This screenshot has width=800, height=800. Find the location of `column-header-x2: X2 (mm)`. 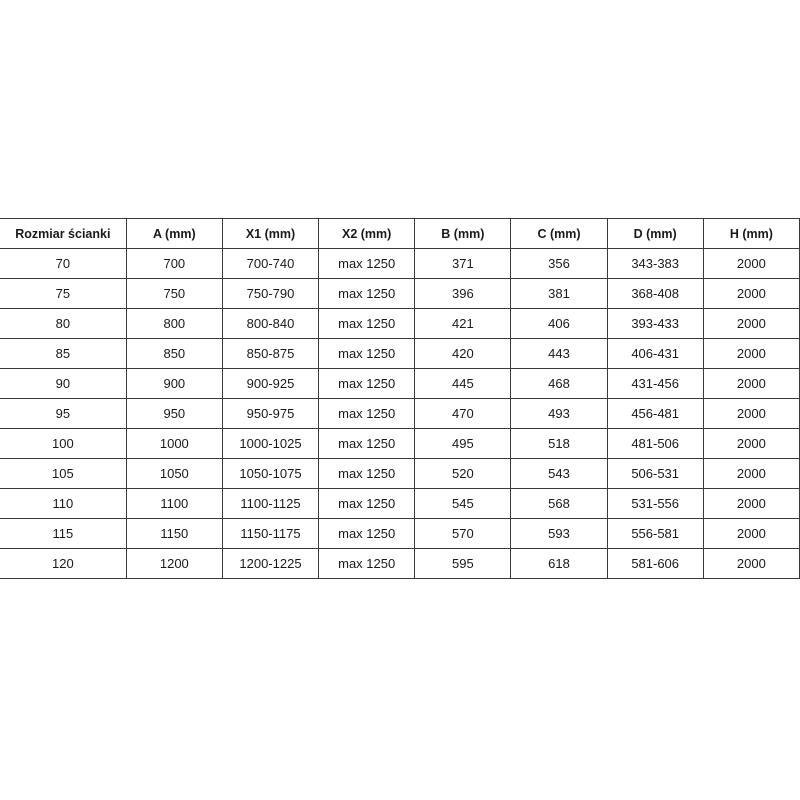

column-header-x2: X2 (mm) is located at coordinates (367, 233).